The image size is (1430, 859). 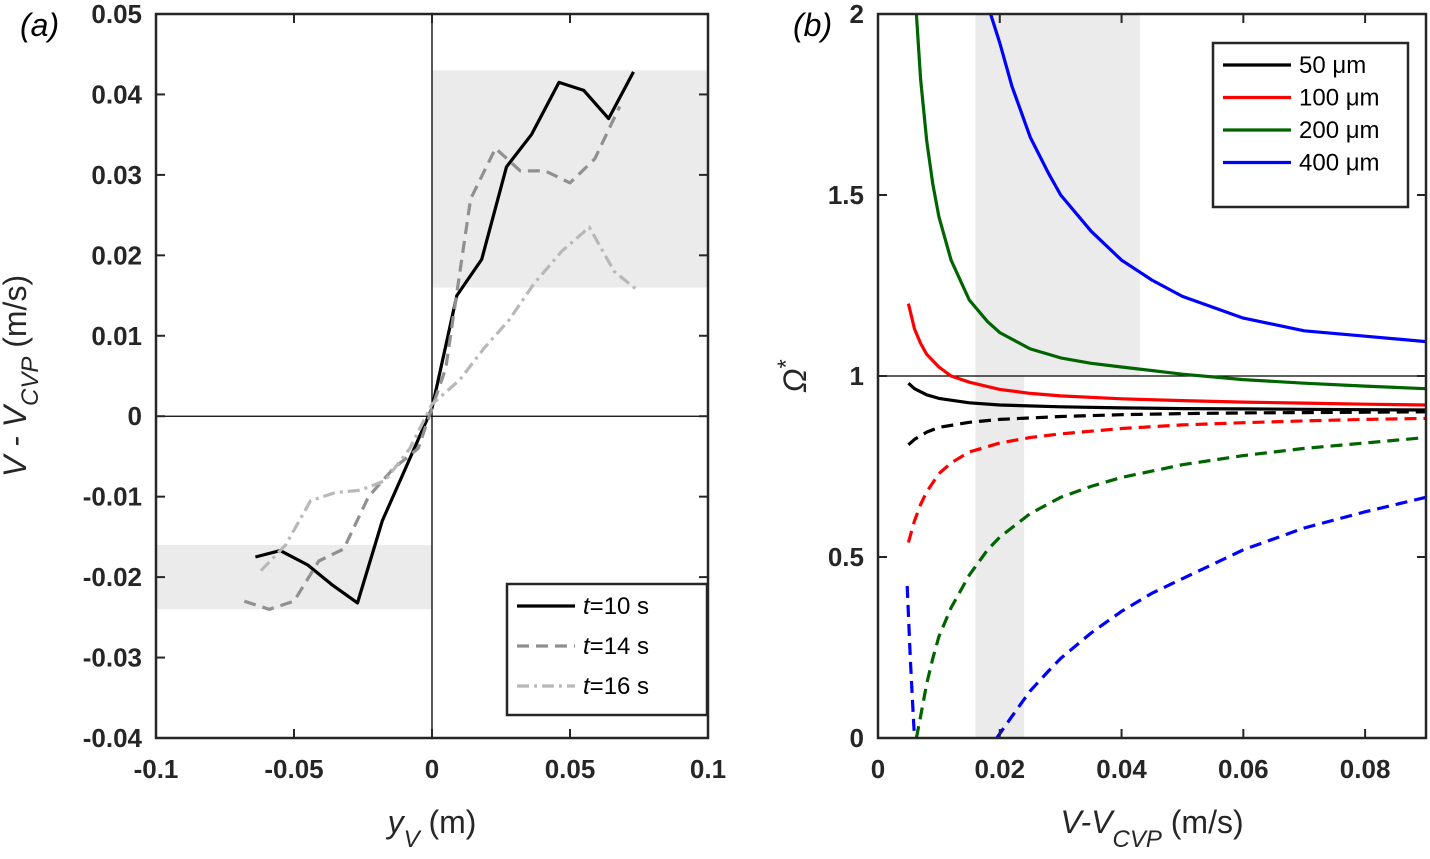 I want to click on y-tick-label: 2, so click(x=857, y=14).